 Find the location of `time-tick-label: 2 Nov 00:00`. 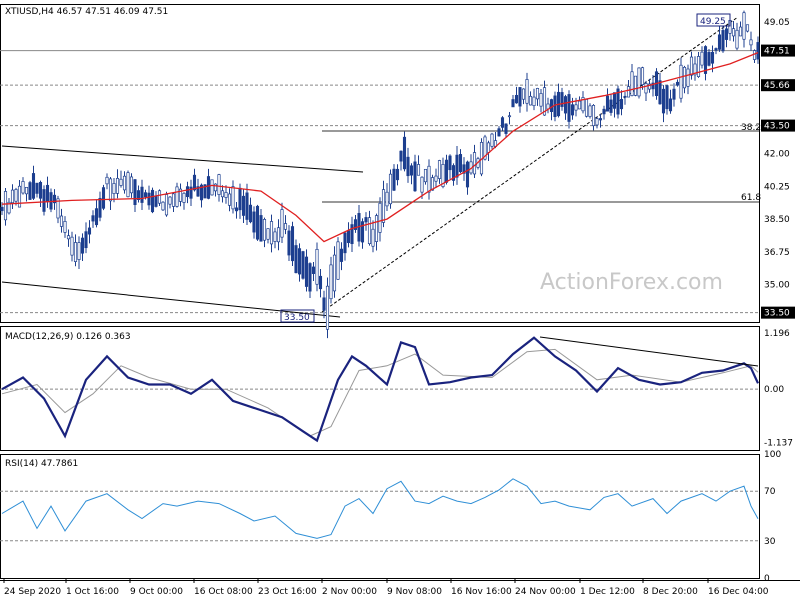

time-tick-label: 2 Nov 00:00 is located at coordinates (349, 592).